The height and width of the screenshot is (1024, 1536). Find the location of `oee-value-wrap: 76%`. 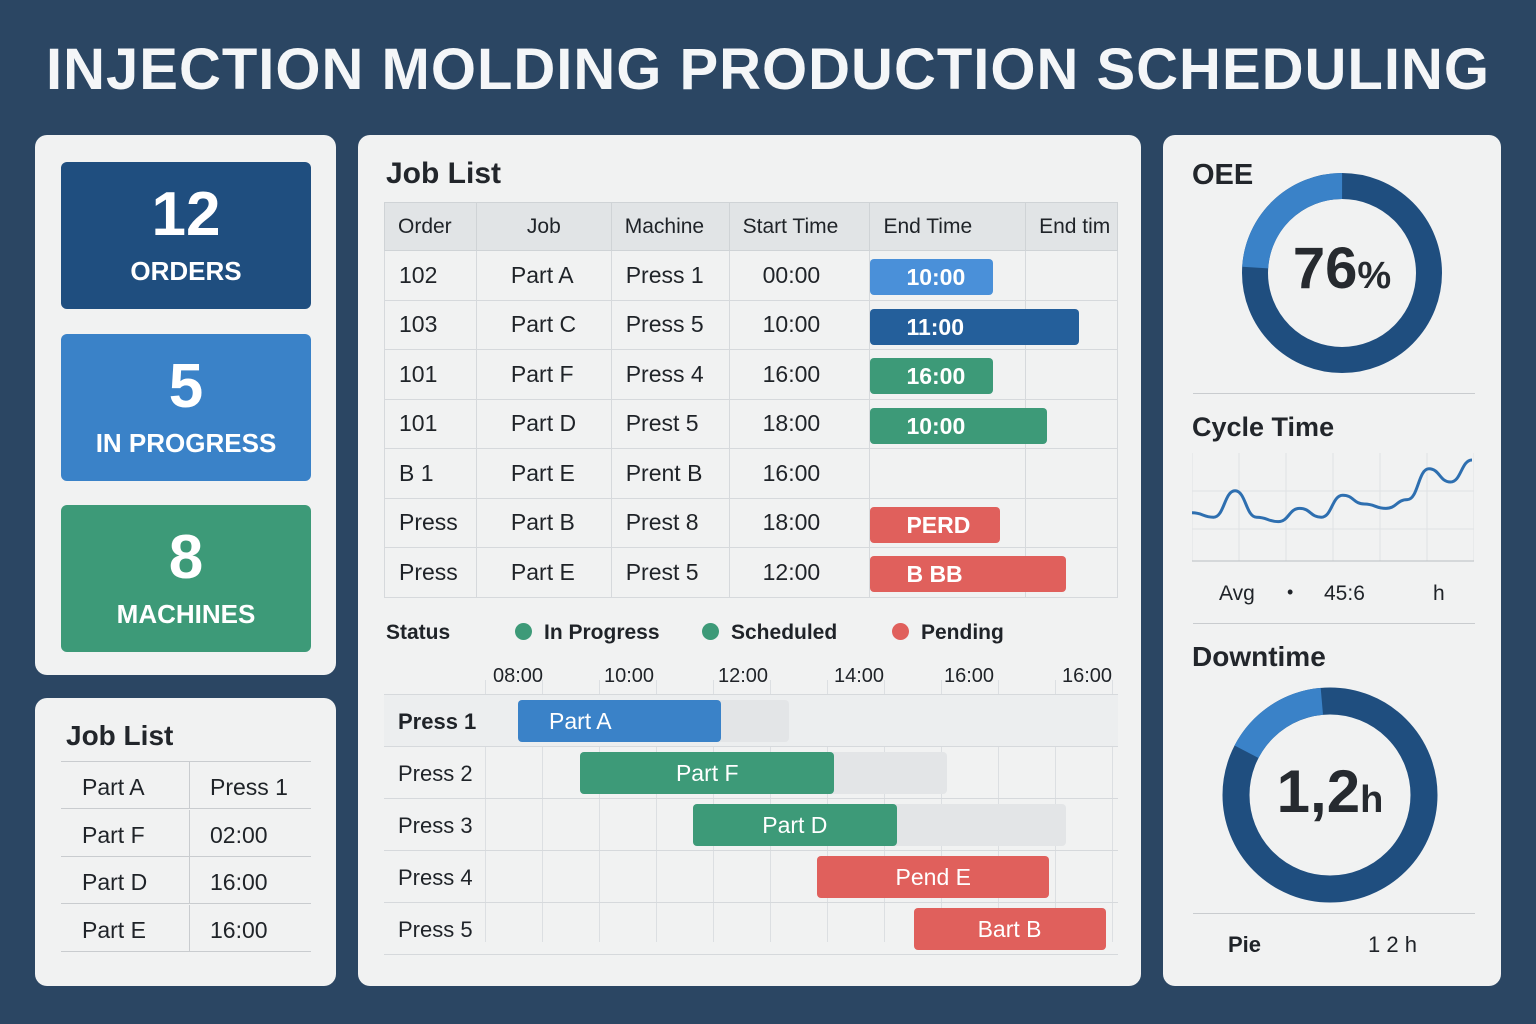

oee-value-wrap: 76% is located at coordinates (1342, 268).